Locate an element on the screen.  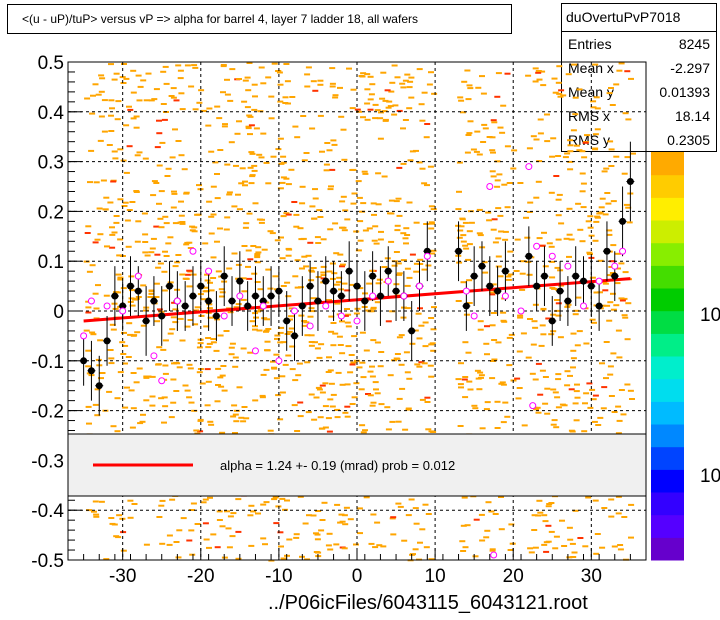
stats-row-entries: Entries 8245 is located at coordinates (639, 44).